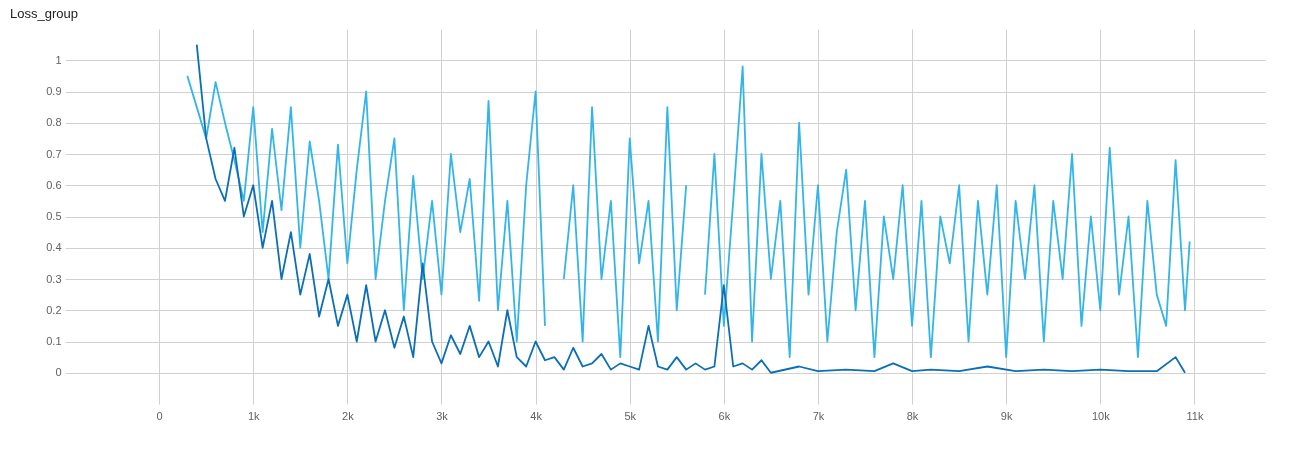 This screenshot has width=1307, height=453. What do you see at coordinates (254, 415) in the screenshot?
I see `x-tick-label: 1k` at bounding box center [254, 415].